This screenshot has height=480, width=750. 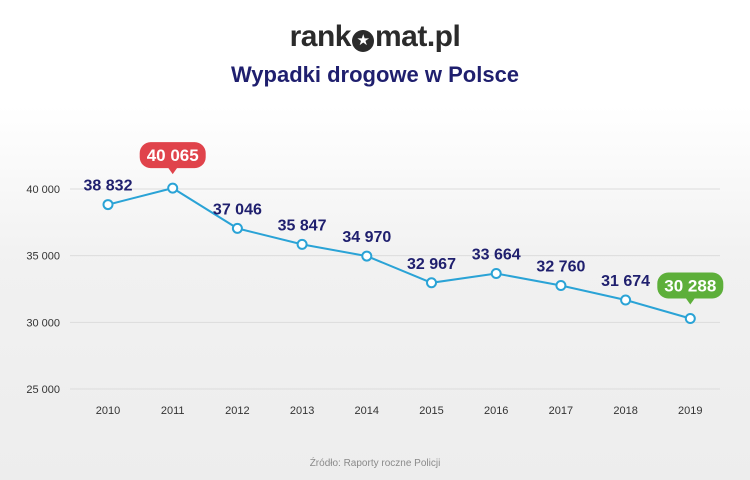 I want to click on logo-text-right: mat.pl, so click(x=418, y=36).